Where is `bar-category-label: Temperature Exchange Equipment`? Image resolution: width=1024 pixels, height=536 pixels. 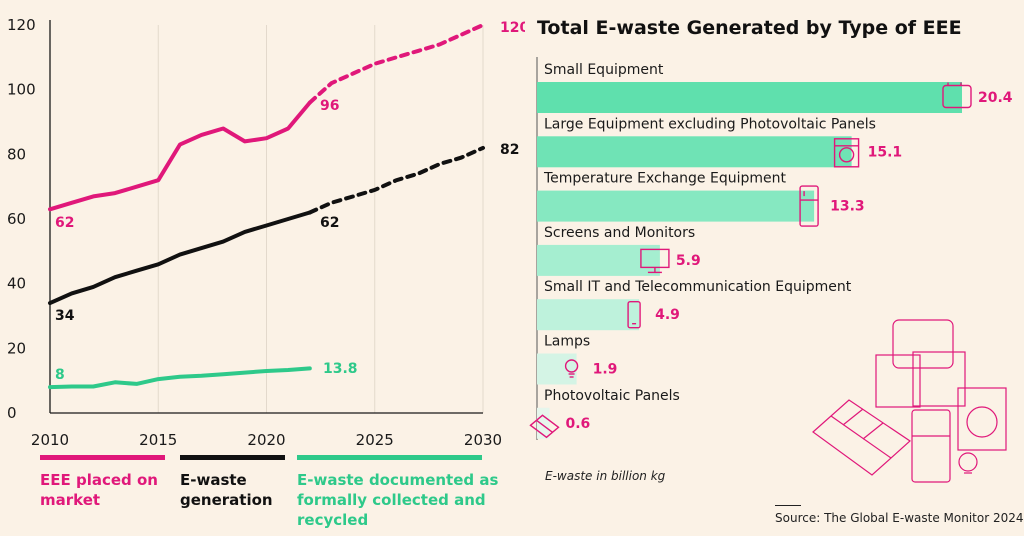
bar-category-label: Temperature Exchange Equipment is located at coordinates (664, 179).